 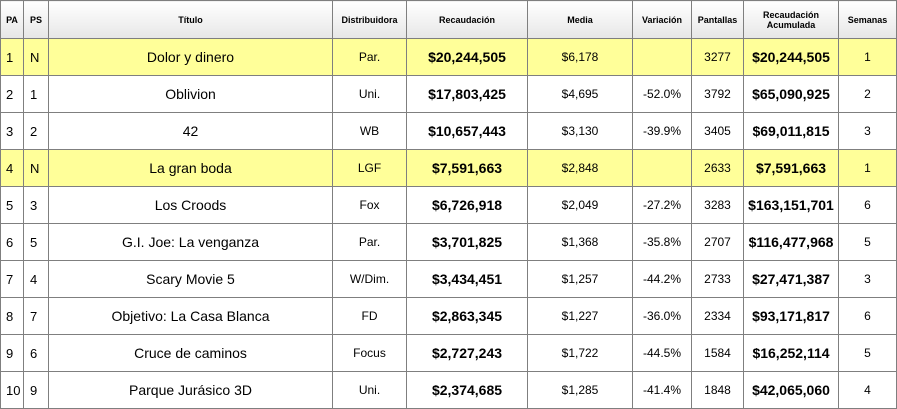 What do you see at coordinates (36, 19) in the screenshot?
I see `header-ps: PS` at bounding box center [36, 19].